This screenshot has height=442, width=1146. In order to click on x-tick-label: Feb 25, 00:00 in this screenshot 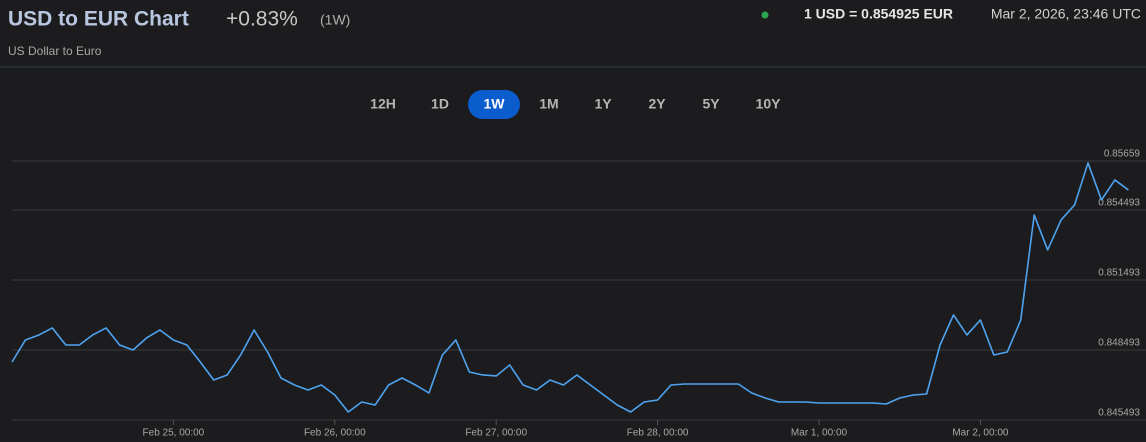, I will do `click(174, 433)`.